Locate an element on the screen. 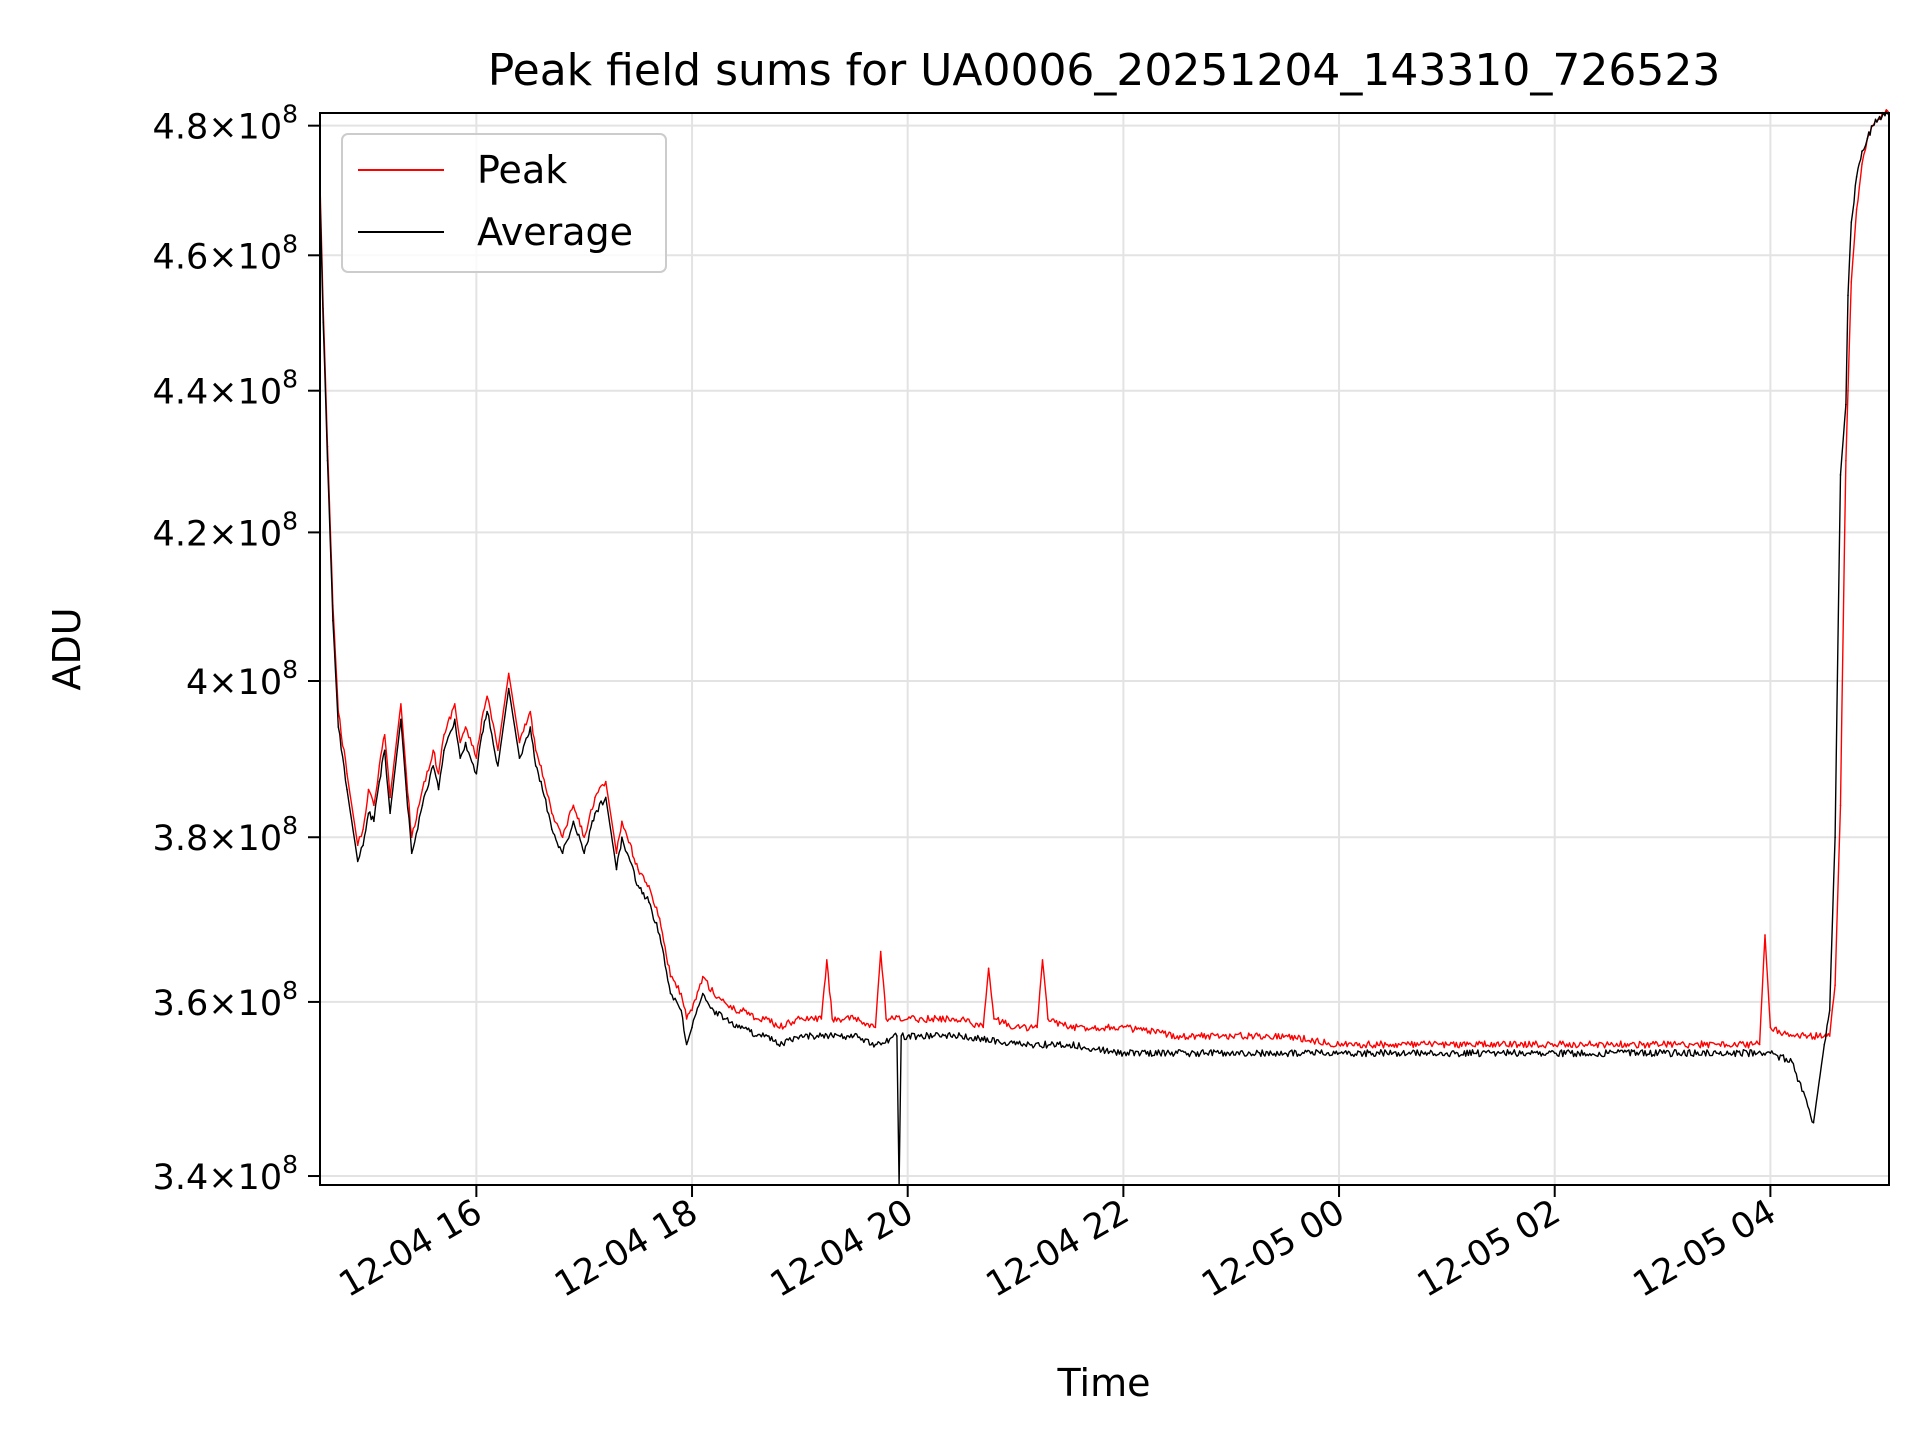  y-axis-label: ADU is located at coordinates (67, 648).